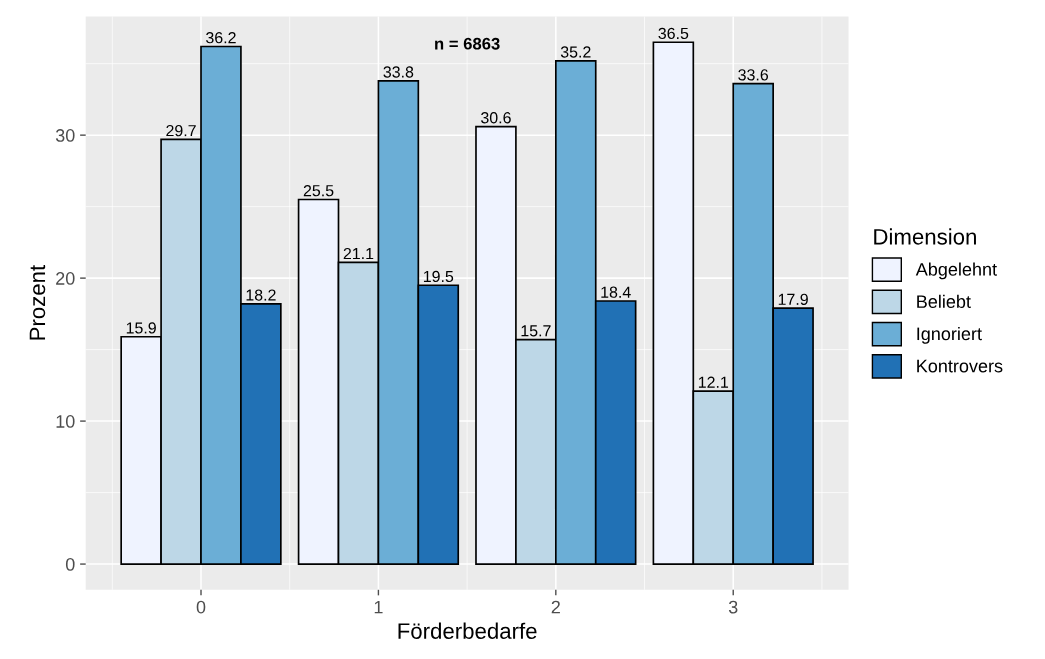 The image size is (1045, 659). I want to click on annotation: n = 6863, so click(467, 43).